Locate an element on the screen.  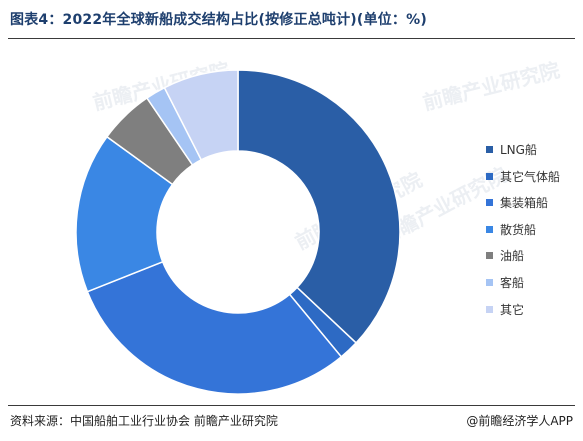
legend-label: 其它气体船 is located at coordinates (530, 176).